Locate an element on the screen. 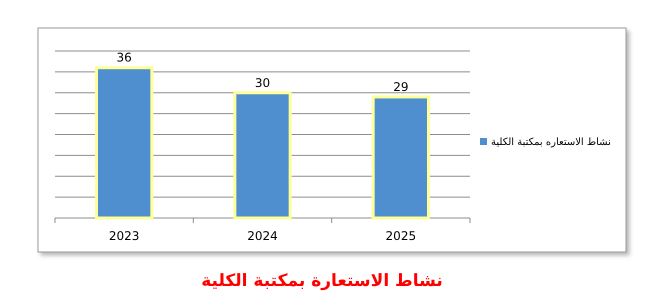  x-tick-label: 2024 is located at coordinates (262, 236).